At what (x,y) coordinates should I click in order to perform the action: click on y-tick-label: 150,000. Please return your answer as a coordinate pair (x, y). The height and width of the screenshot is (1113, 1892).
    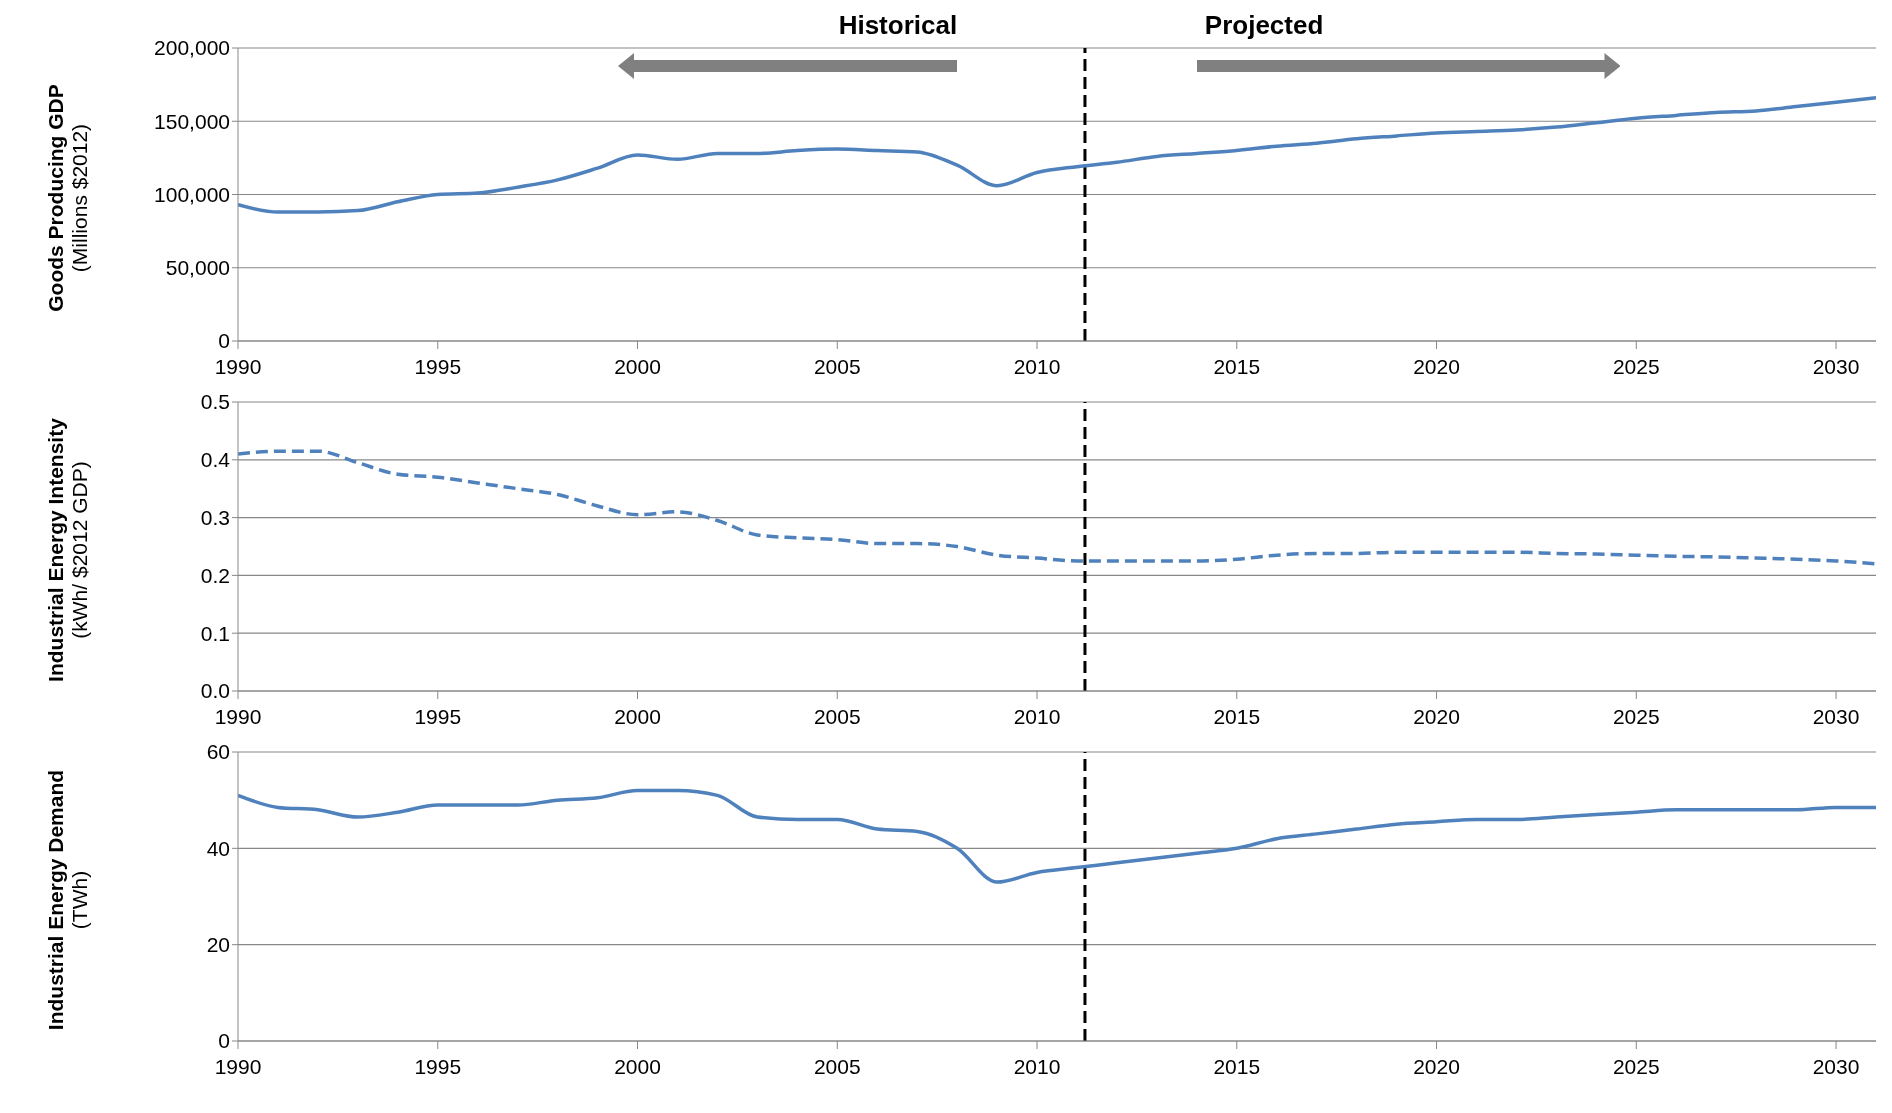
    Looking at the image, I should click on (192, 121).